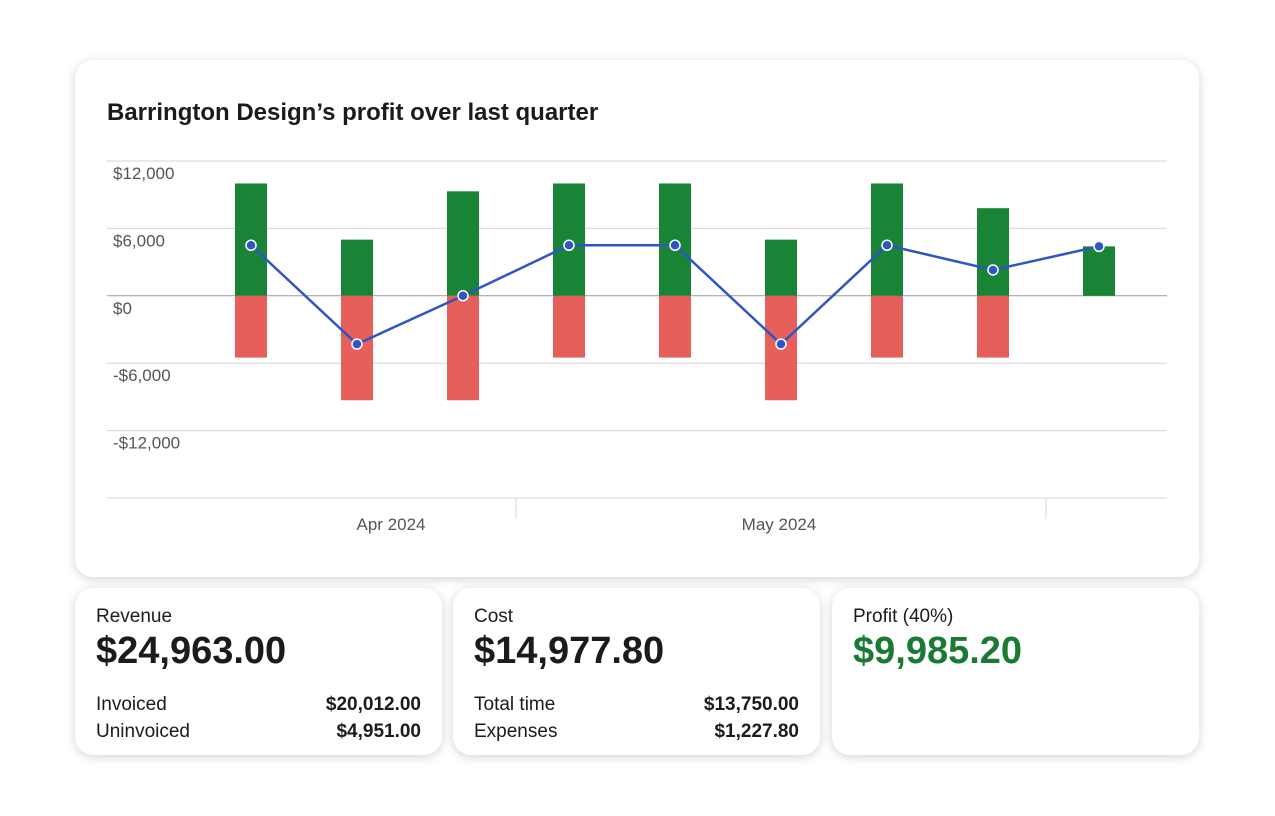 Image resolution: width=1275 pixels, height=816 pixels. What do you see at coordinates (258, 704) in the screenshot?
I see `card-row: Invoiced $20,012.00` at bounding box center [258, 704].